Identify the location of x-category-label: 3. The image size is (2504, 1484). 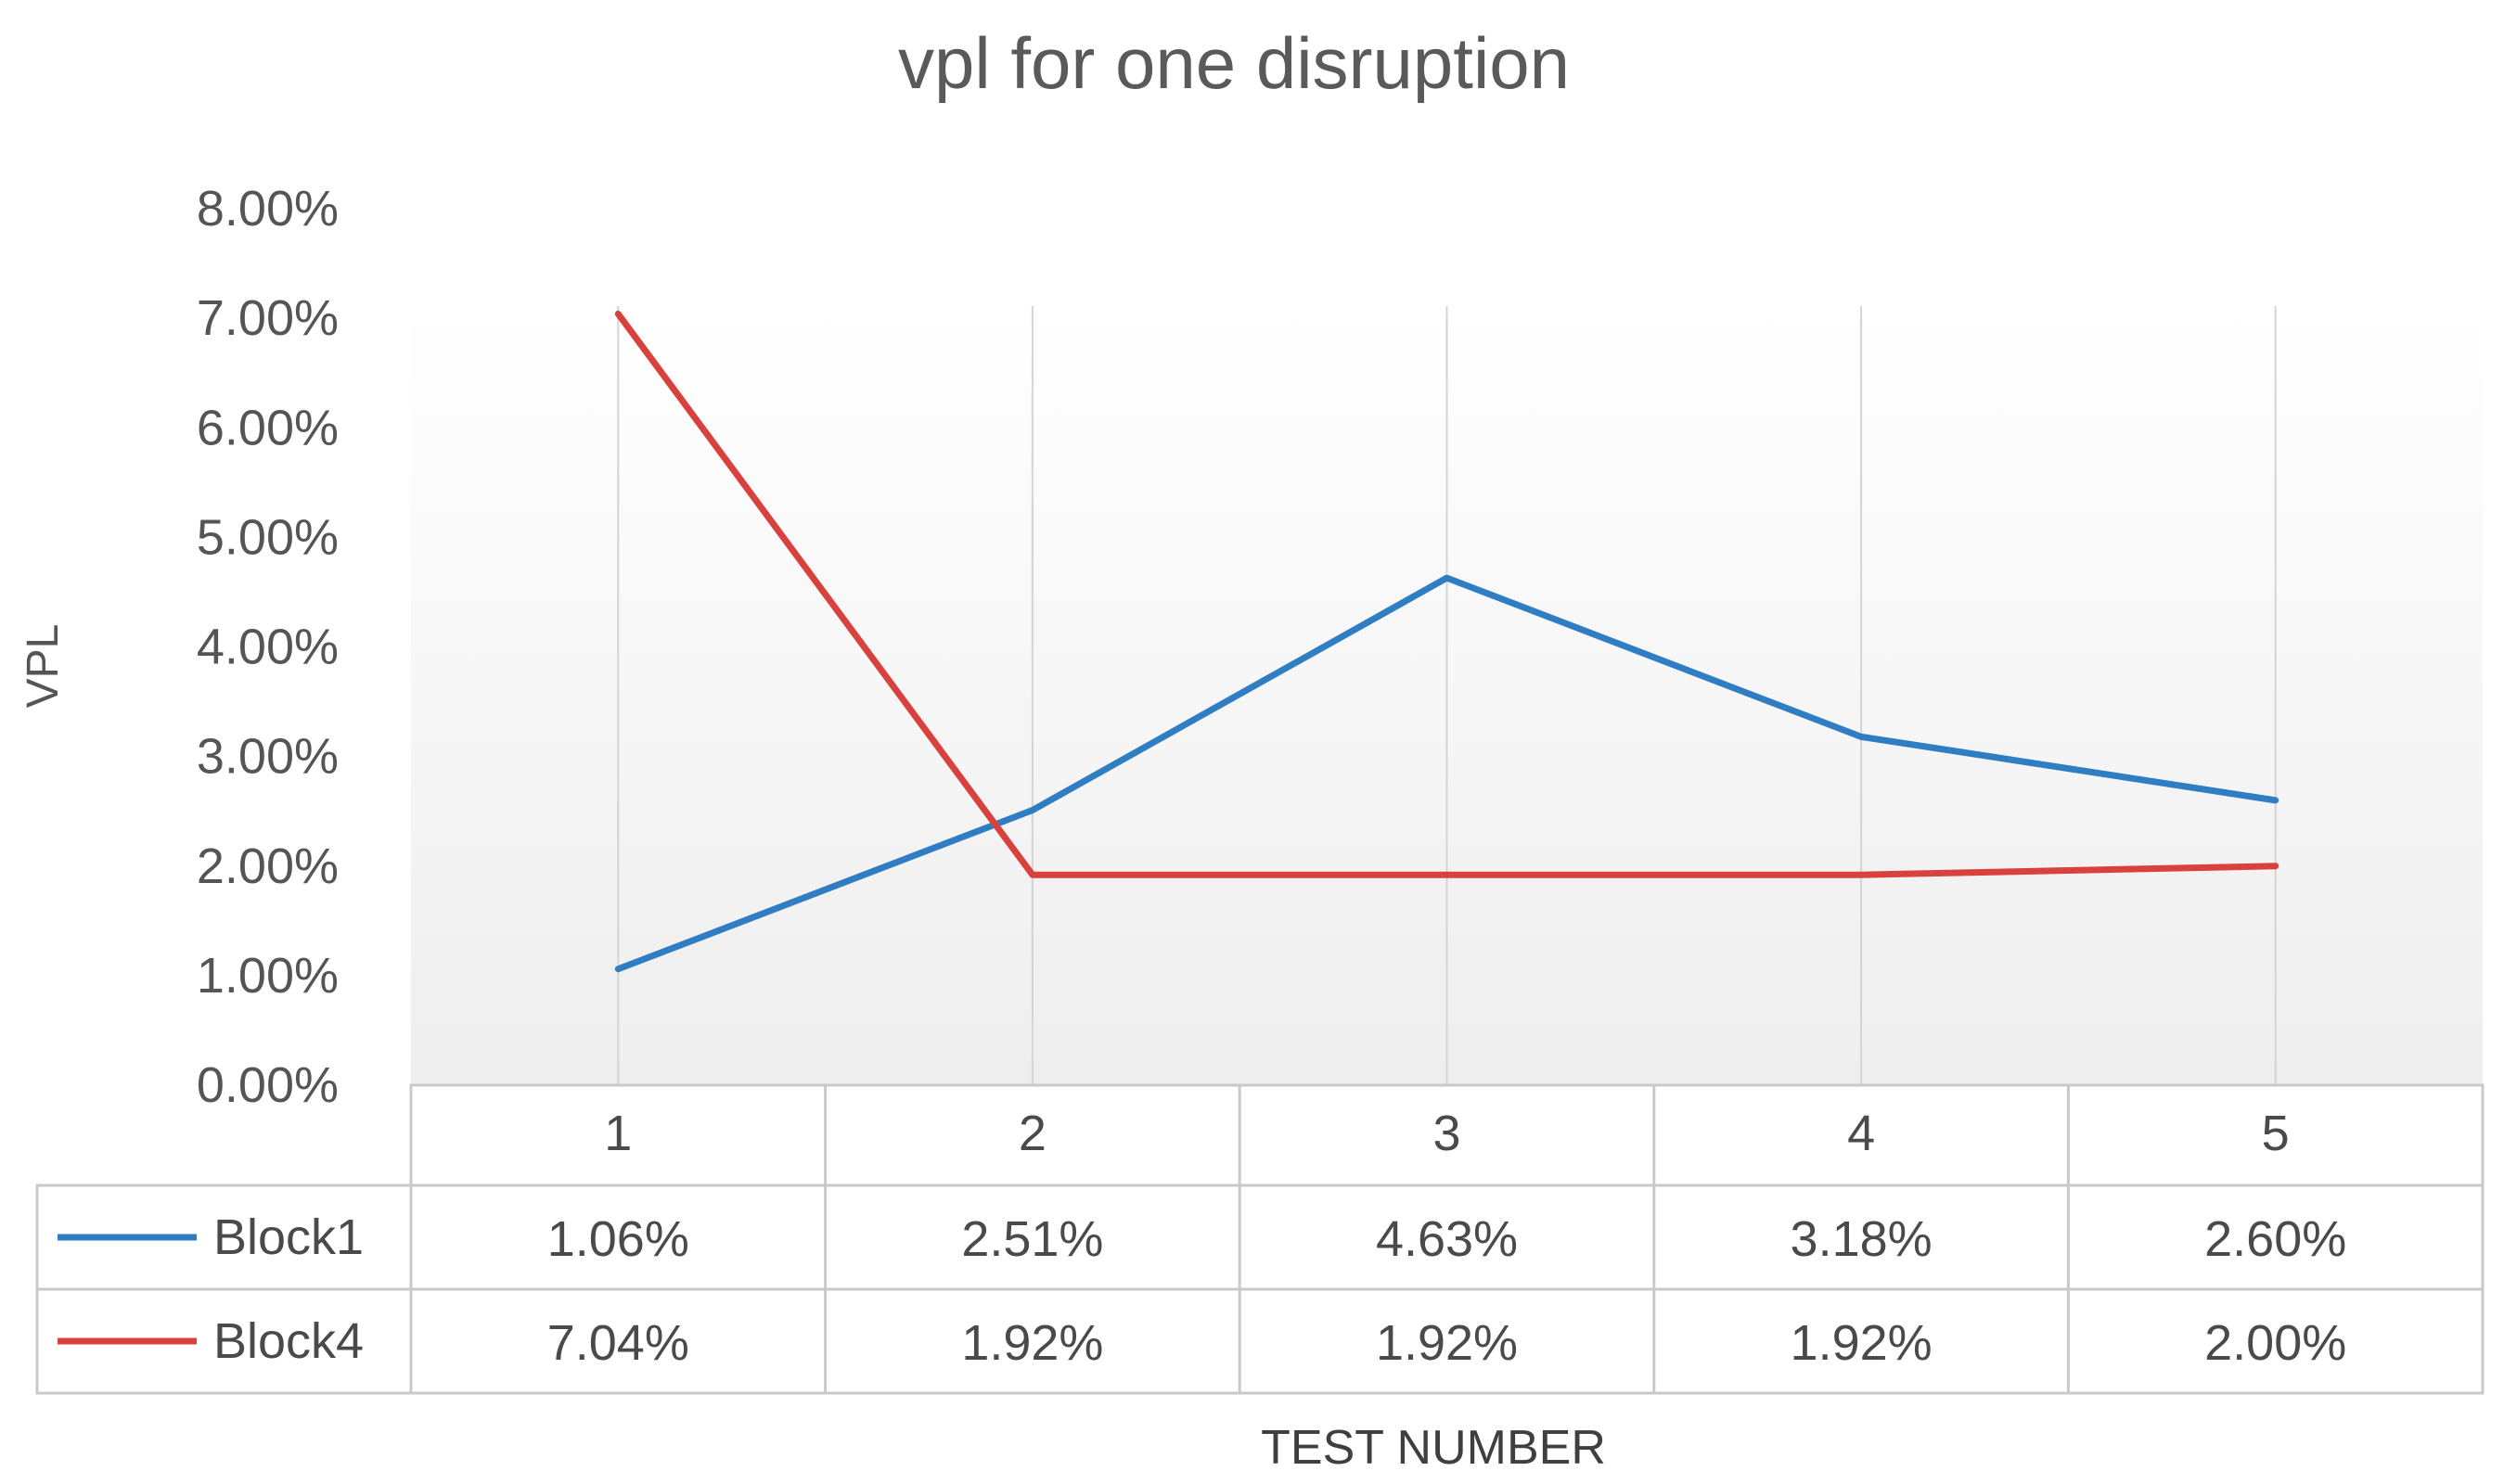
(1446, 1133).